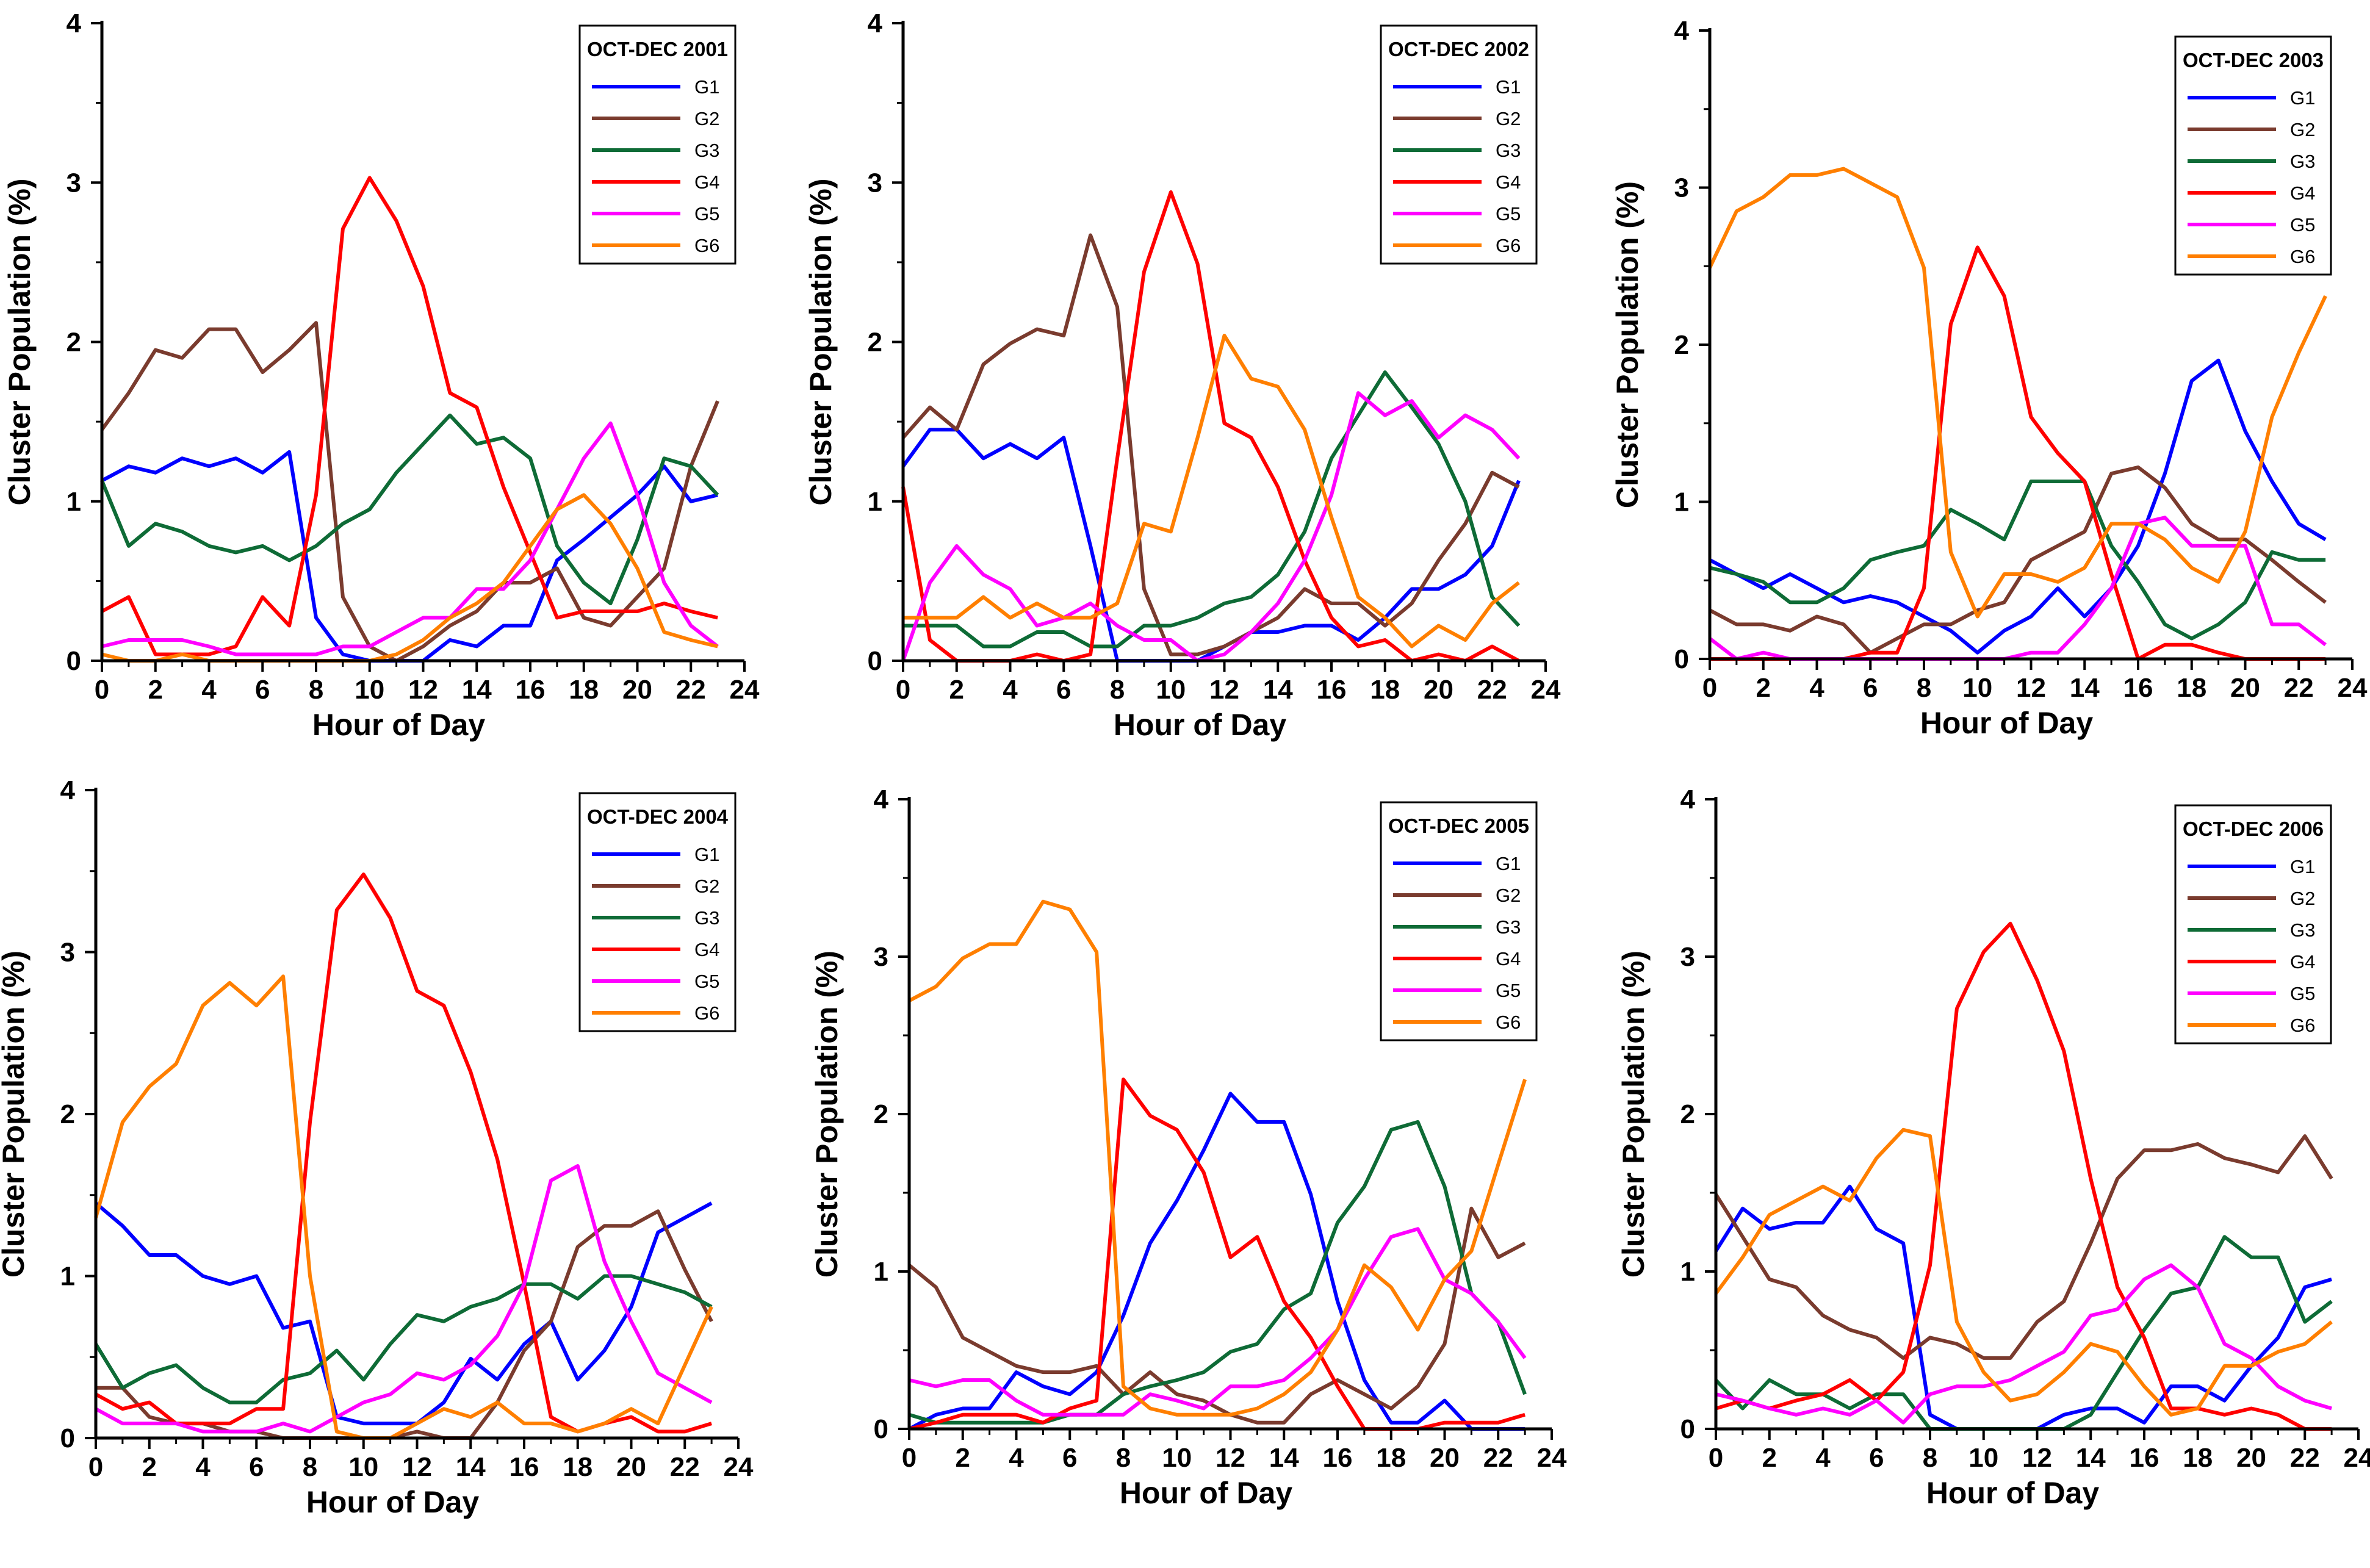 The image size is (2370, 1568). Describe the element at coordinates (631, 1467) in the screenshot. I see `x-tick-label: 20` at that location.